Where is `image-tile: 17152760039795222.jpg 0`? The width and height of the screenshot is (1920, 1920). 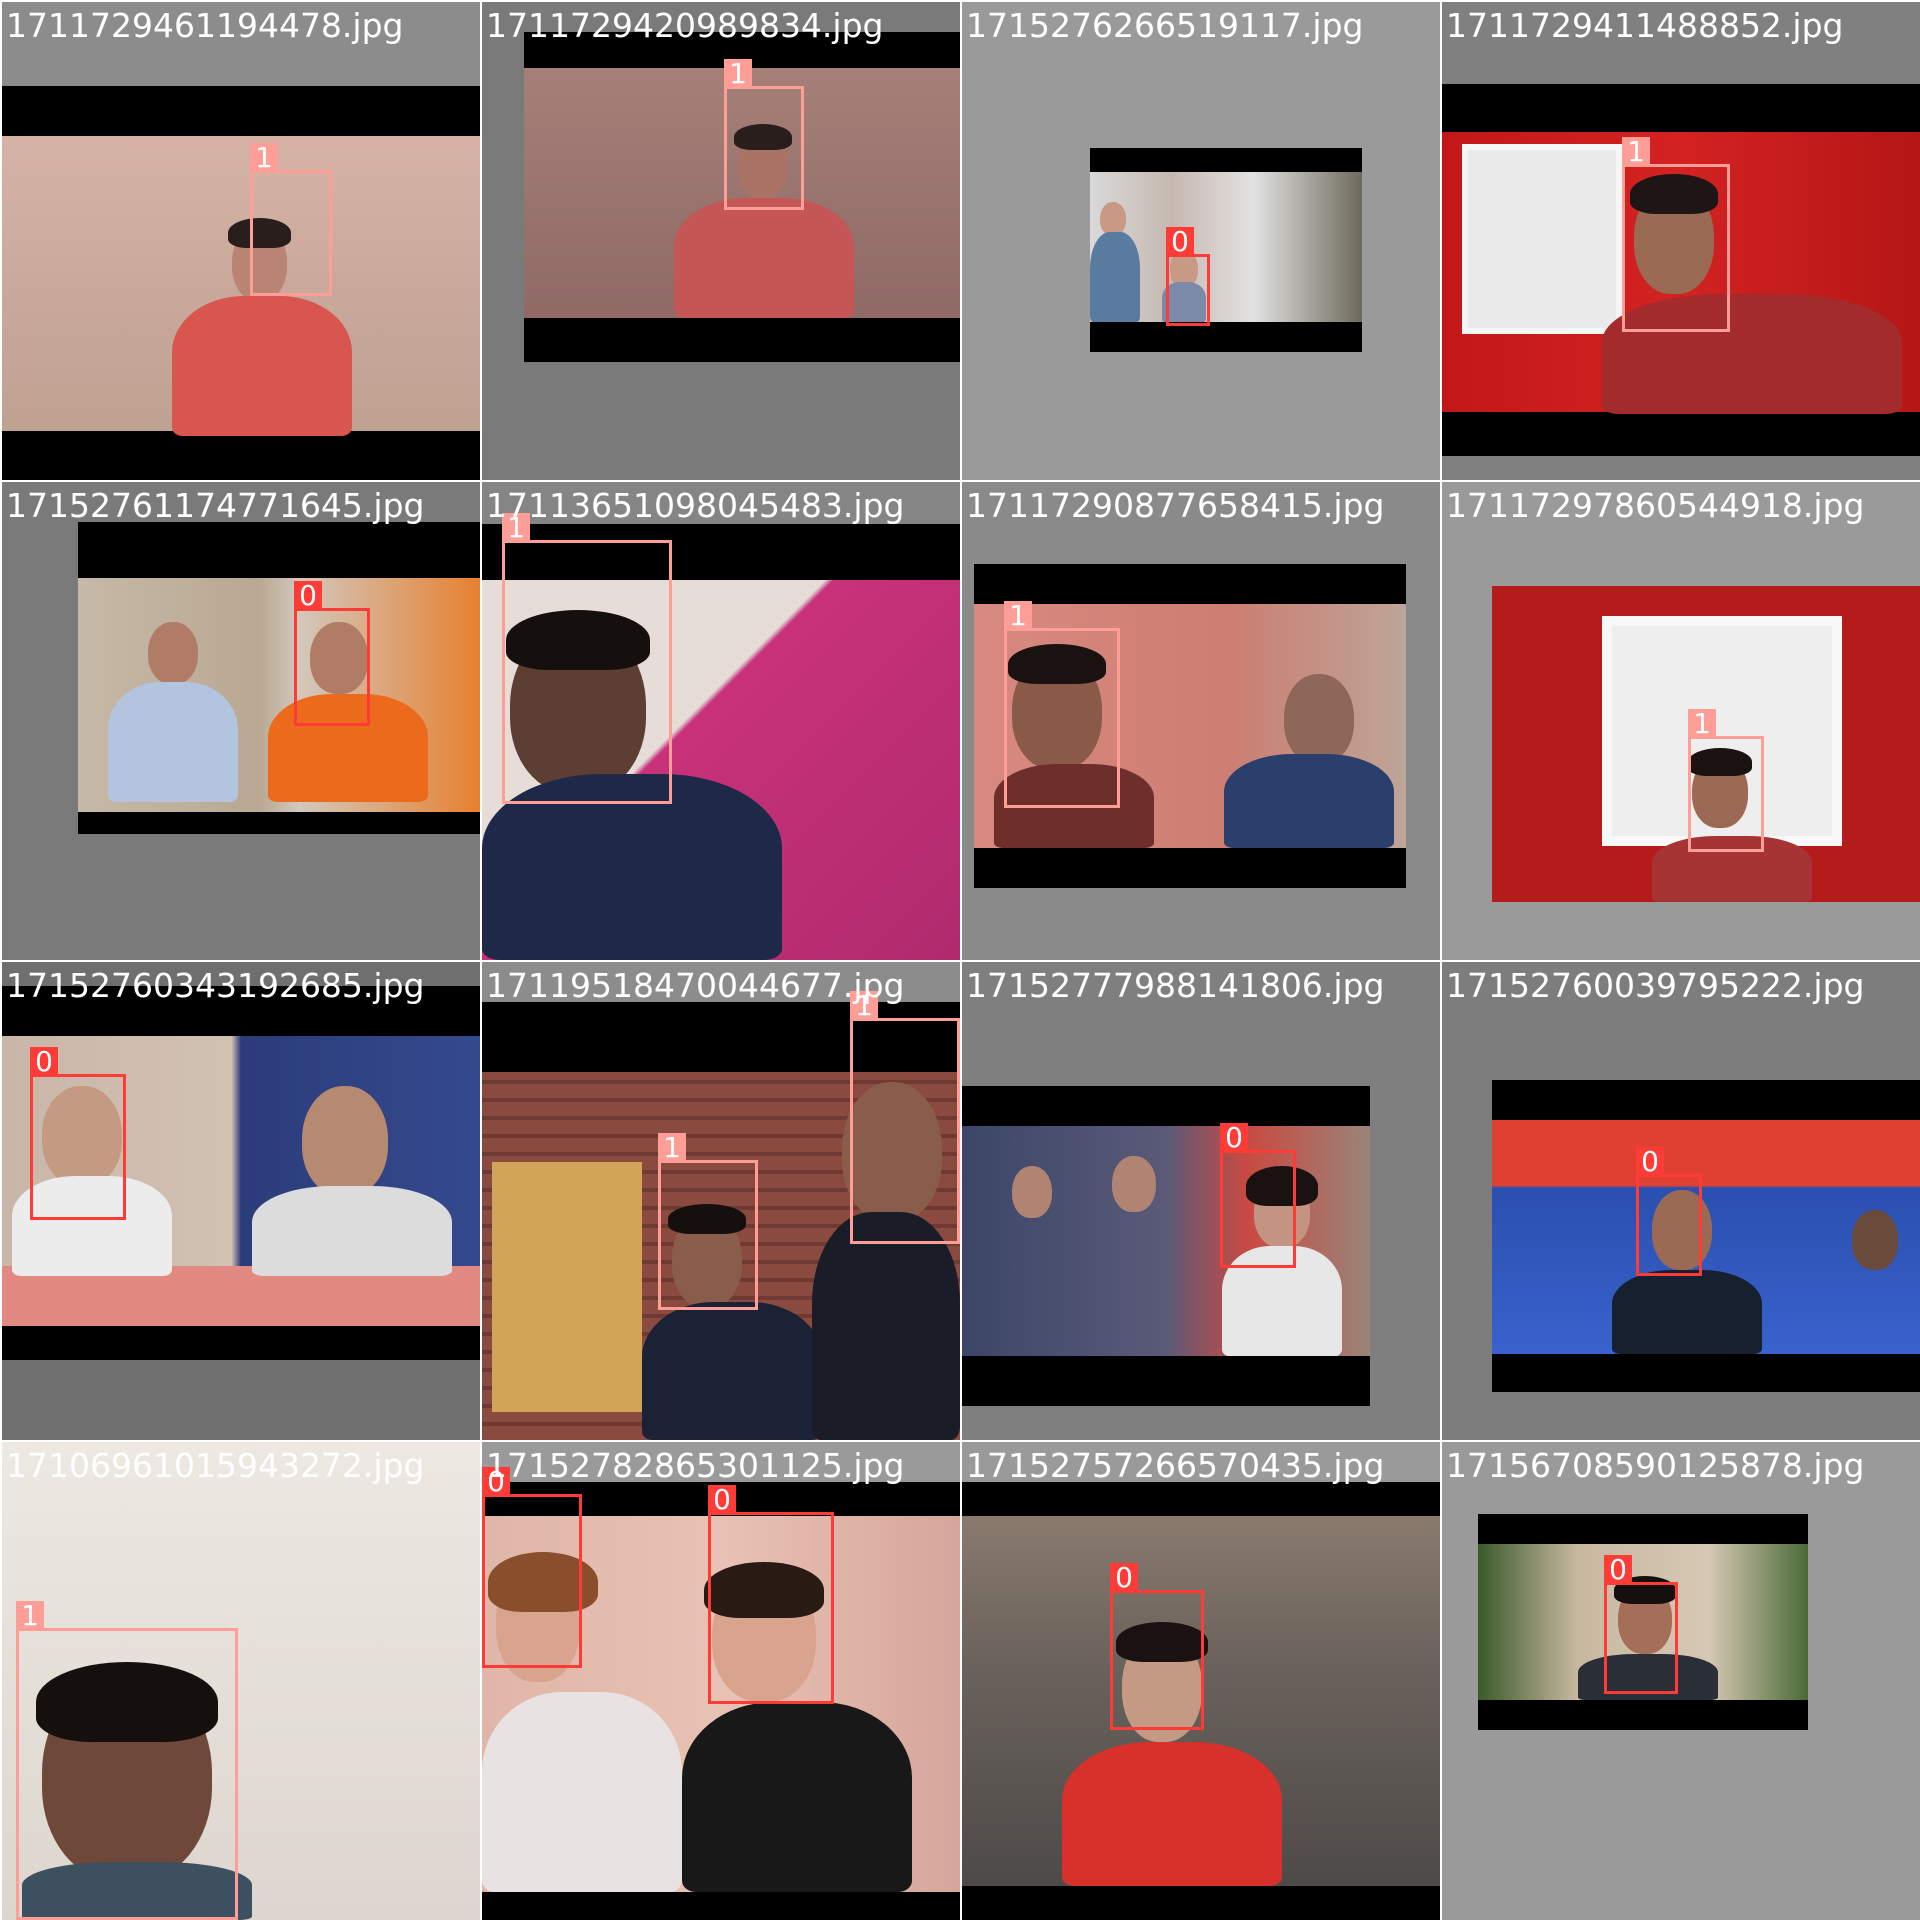 image-tile: 17152760039795222.jpg 0 is located at coordinates (1681, 1201).